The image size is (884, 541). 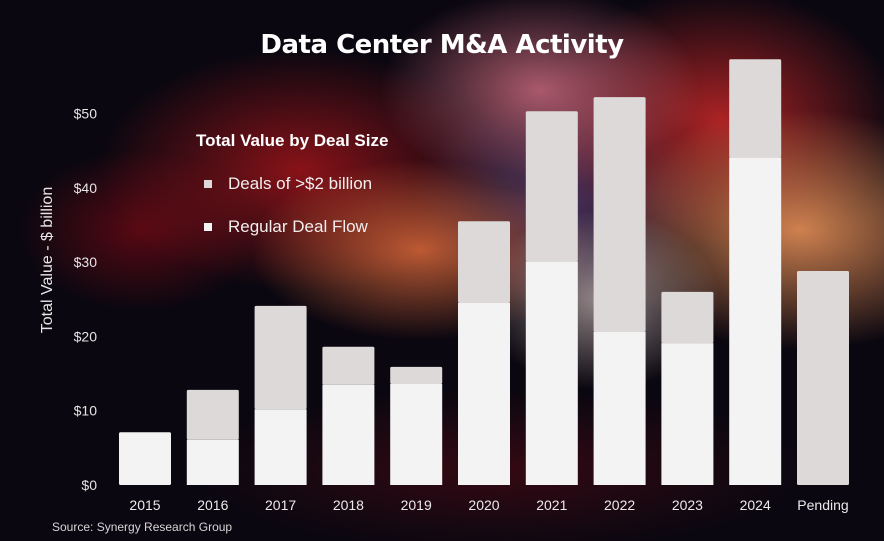 What do you see at coordinates (822, 505) in the screenshot?
I see `x-tick-label: Pending` at bounding box center [822, 505].